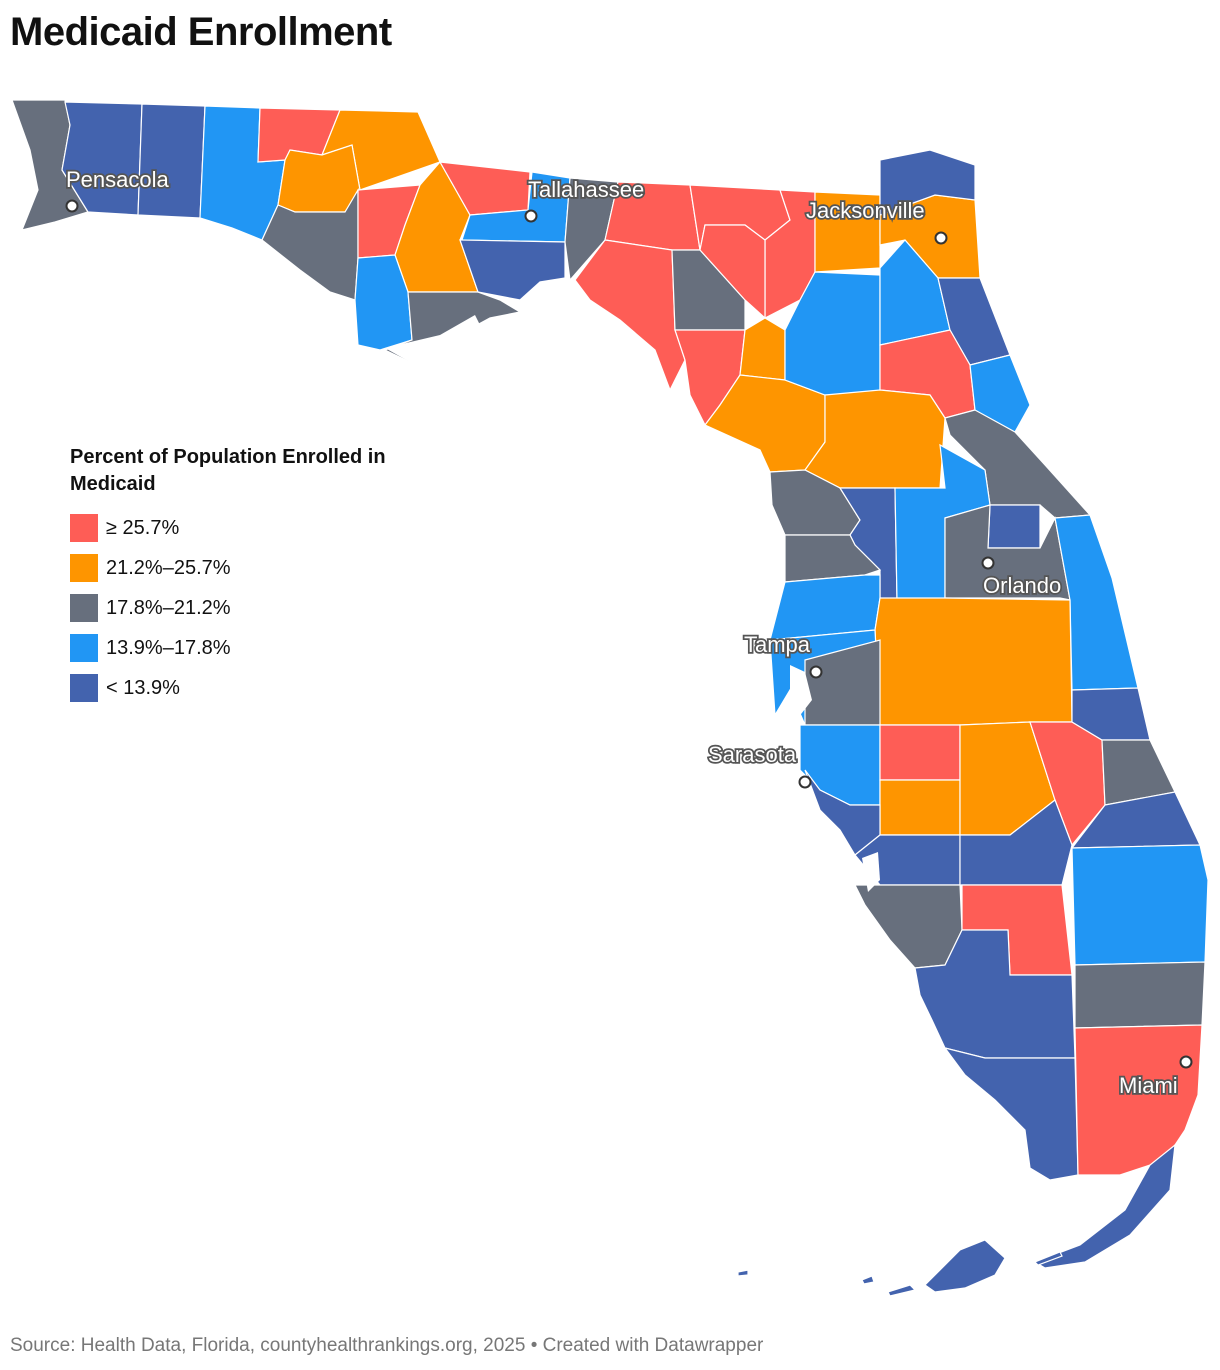 Image resolution: width=1220 pixels, height=1370 pixels. I want to click on tampa-bay-water, so click(801, 691).